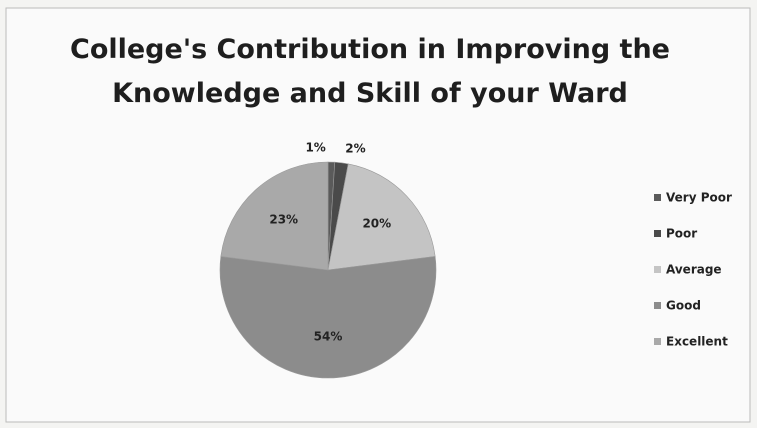 This screenshot has width=757, height=428. Describe the element at coordinates (376, 224) in the screenshot. I see `data-label: 20%` at that location.